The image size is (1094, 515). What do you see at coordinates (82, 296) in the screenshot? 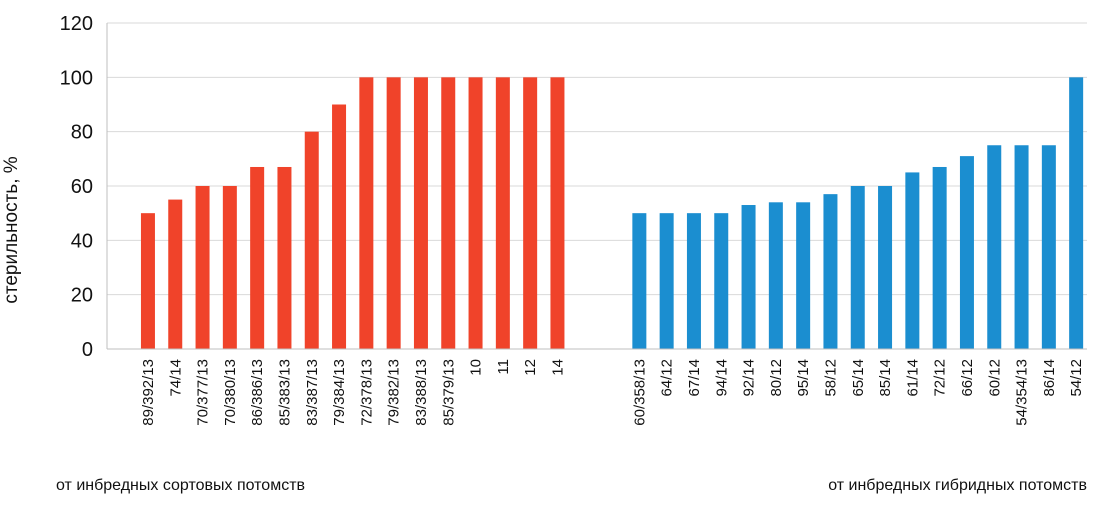
I see `y-tick-label: 20` at bounding box center [82, 296].